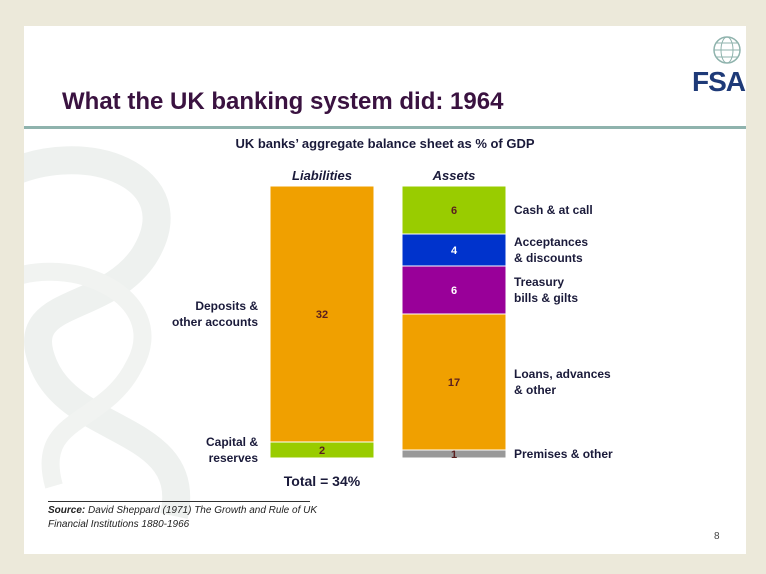  I want to click on source-divider, so click(179, 501).